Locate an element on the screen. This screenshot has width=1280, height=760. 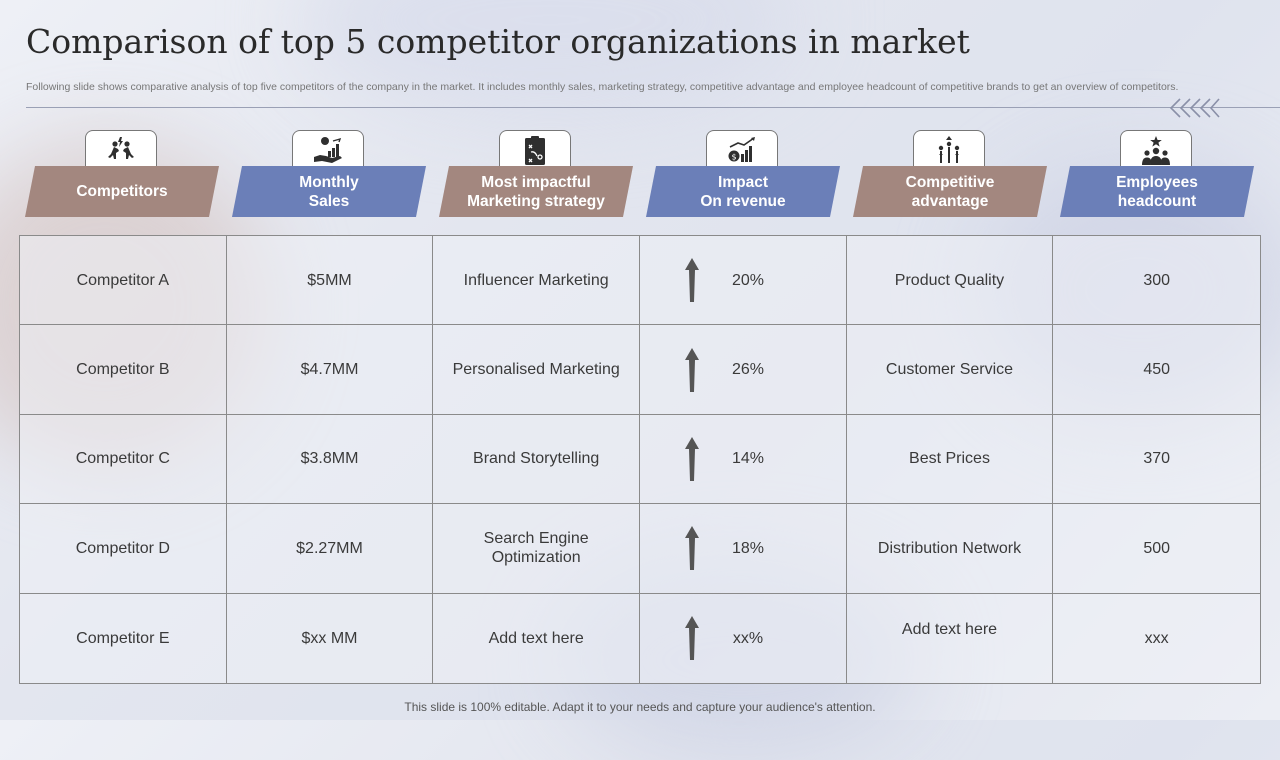
cell-headcount: 300 is located at coordinates (1156, 281).